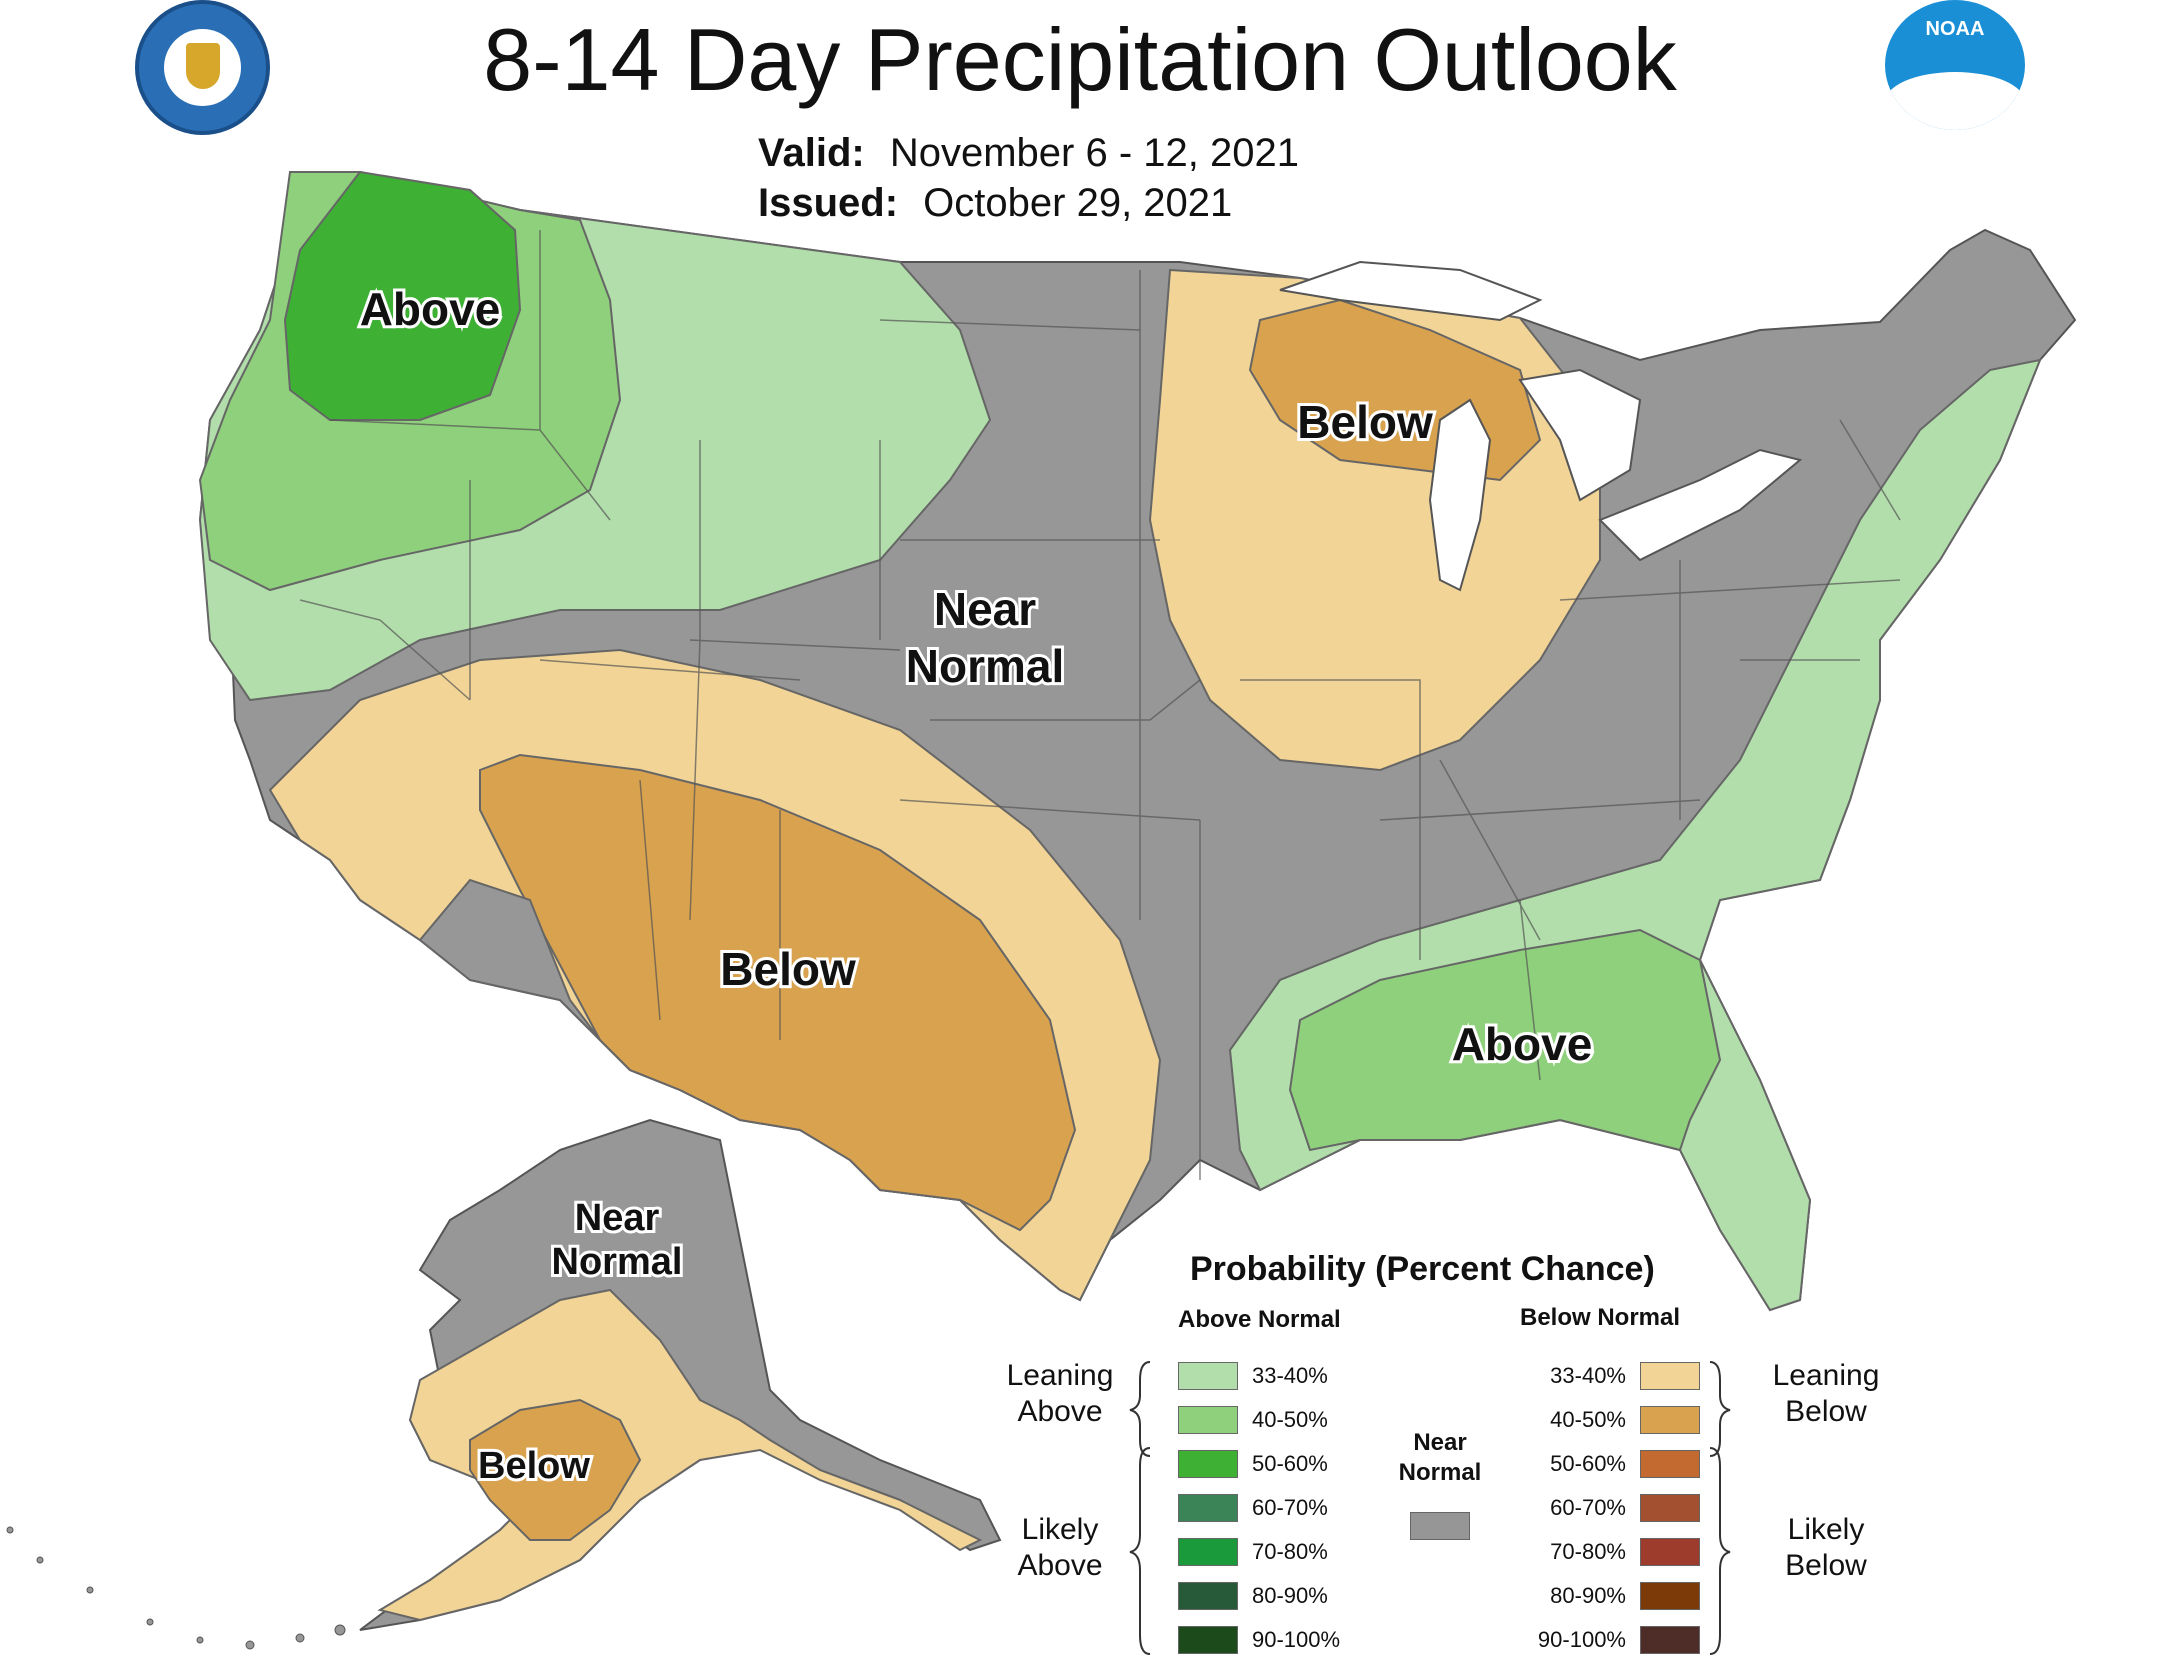 Image resolution: width=2160 pixels, height=1672 pixels. Describe the element at coordinates (1826, 1375) in the screenshot. I see `leaning-below-line1: Leaning` at that location.